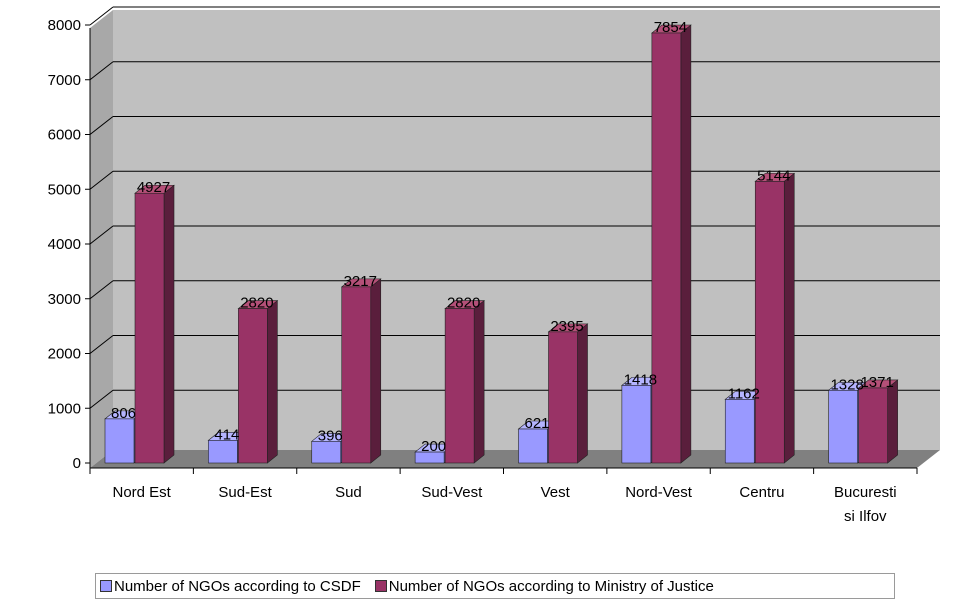 This screenshot has width=966, height=605. I want to click on y-tick-label: 5000, so click(64, 189).